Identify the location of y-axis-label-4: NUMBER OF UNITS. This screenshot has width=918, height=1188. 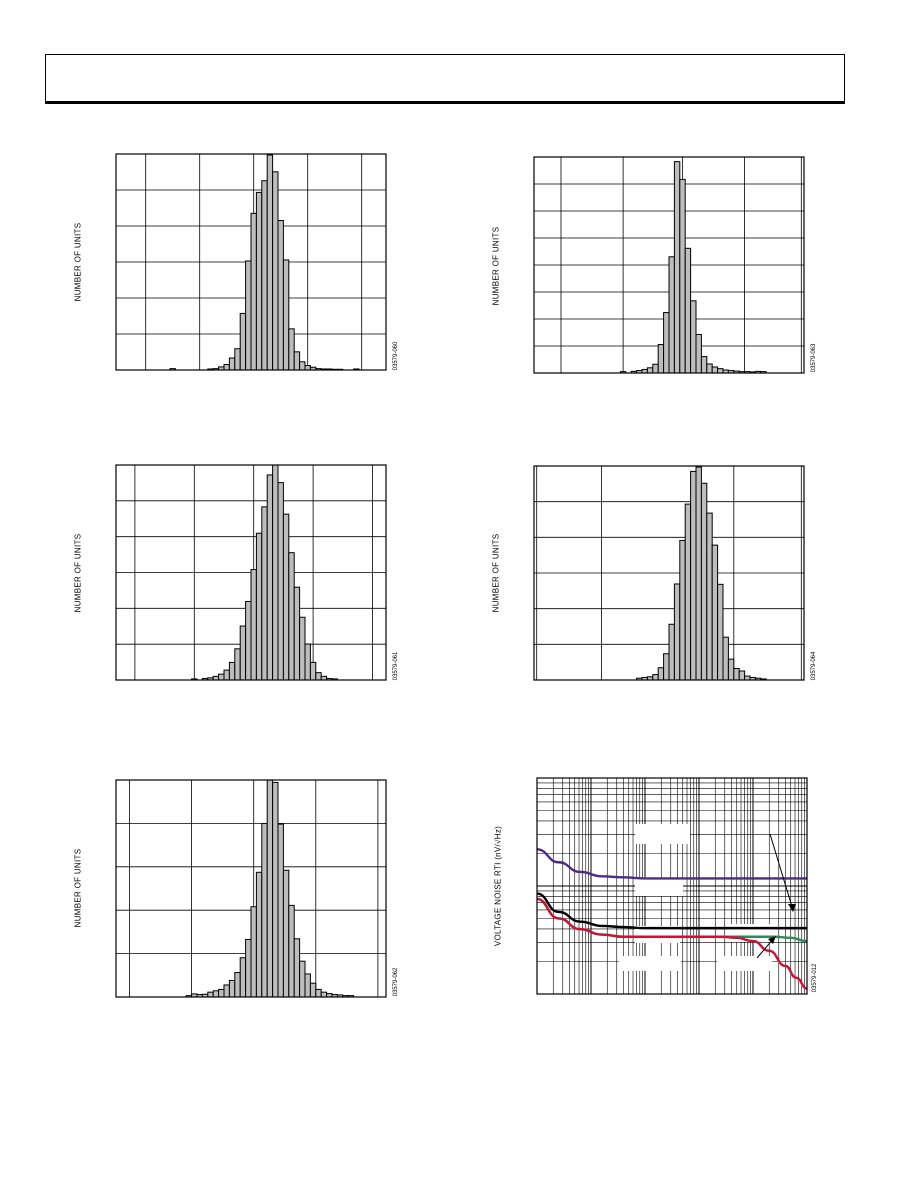
(496, 266).